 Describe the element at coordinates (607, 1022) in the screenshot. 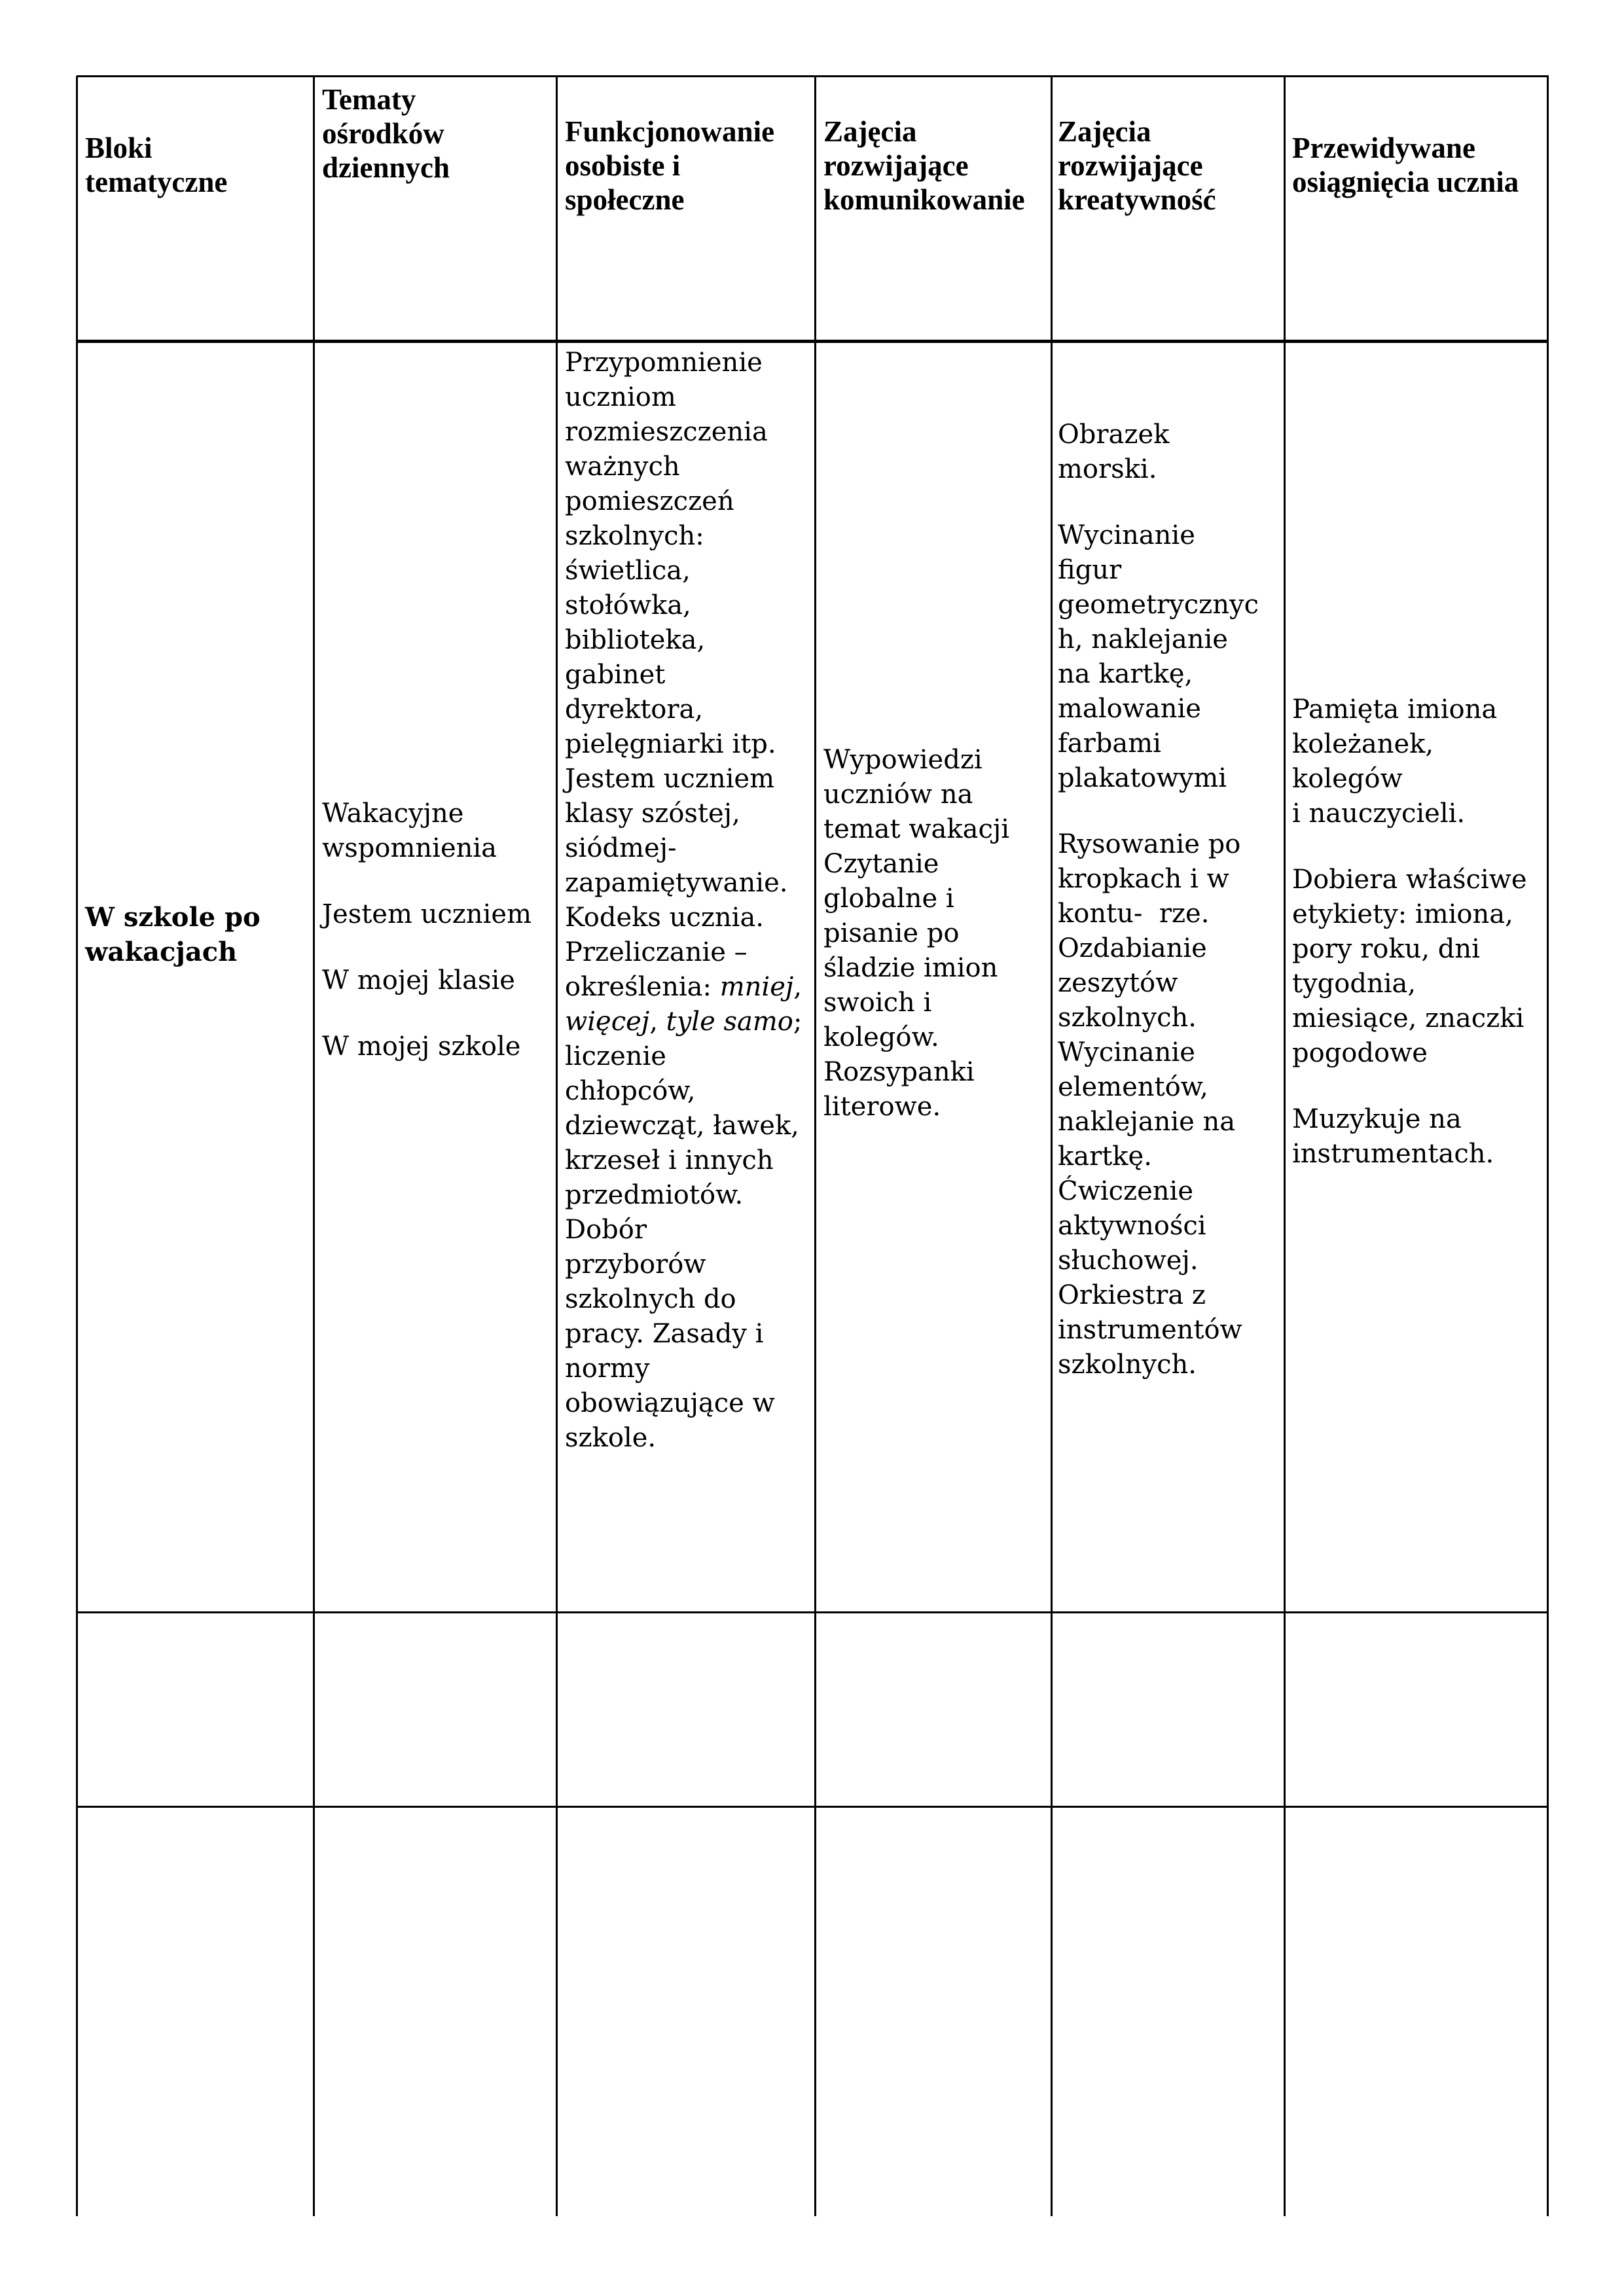

I see `italic-text: więcej` at that location.